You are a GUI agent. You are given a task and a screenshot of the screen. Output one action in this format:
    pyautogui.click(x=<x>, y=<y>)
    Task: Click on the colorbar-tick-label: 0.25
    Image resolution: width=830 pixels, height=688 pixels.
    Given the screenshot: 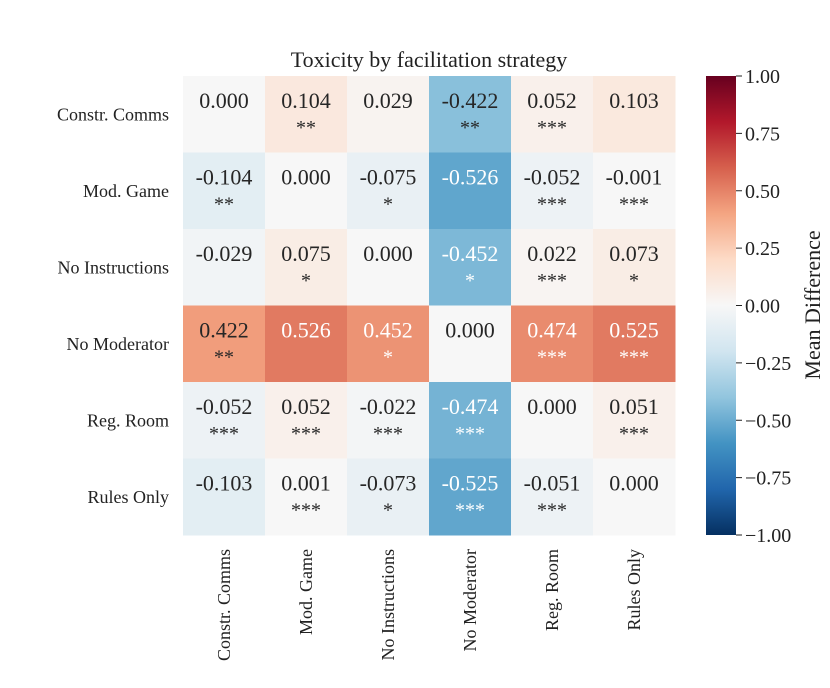 What is the action you would take?
    pyautogui.click(x=762, y=249)
    